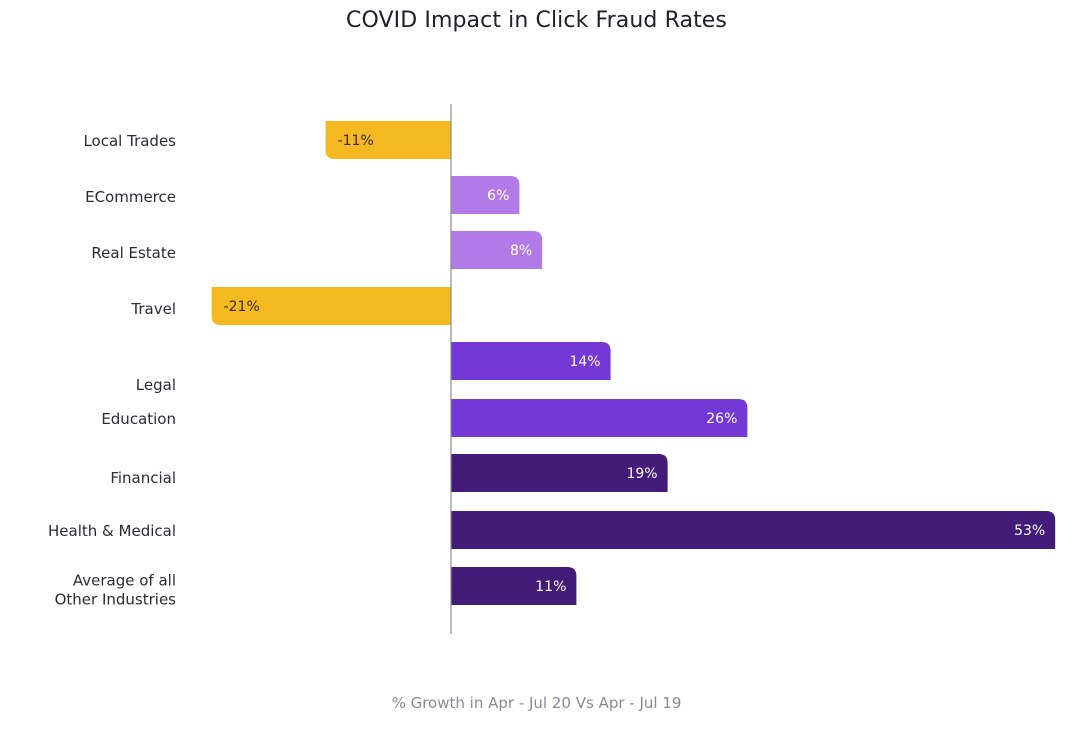  What do you see at coordinates (641, 474) in the screenshot?
I see `value-label: 19%` at bounding box center [641, 474].